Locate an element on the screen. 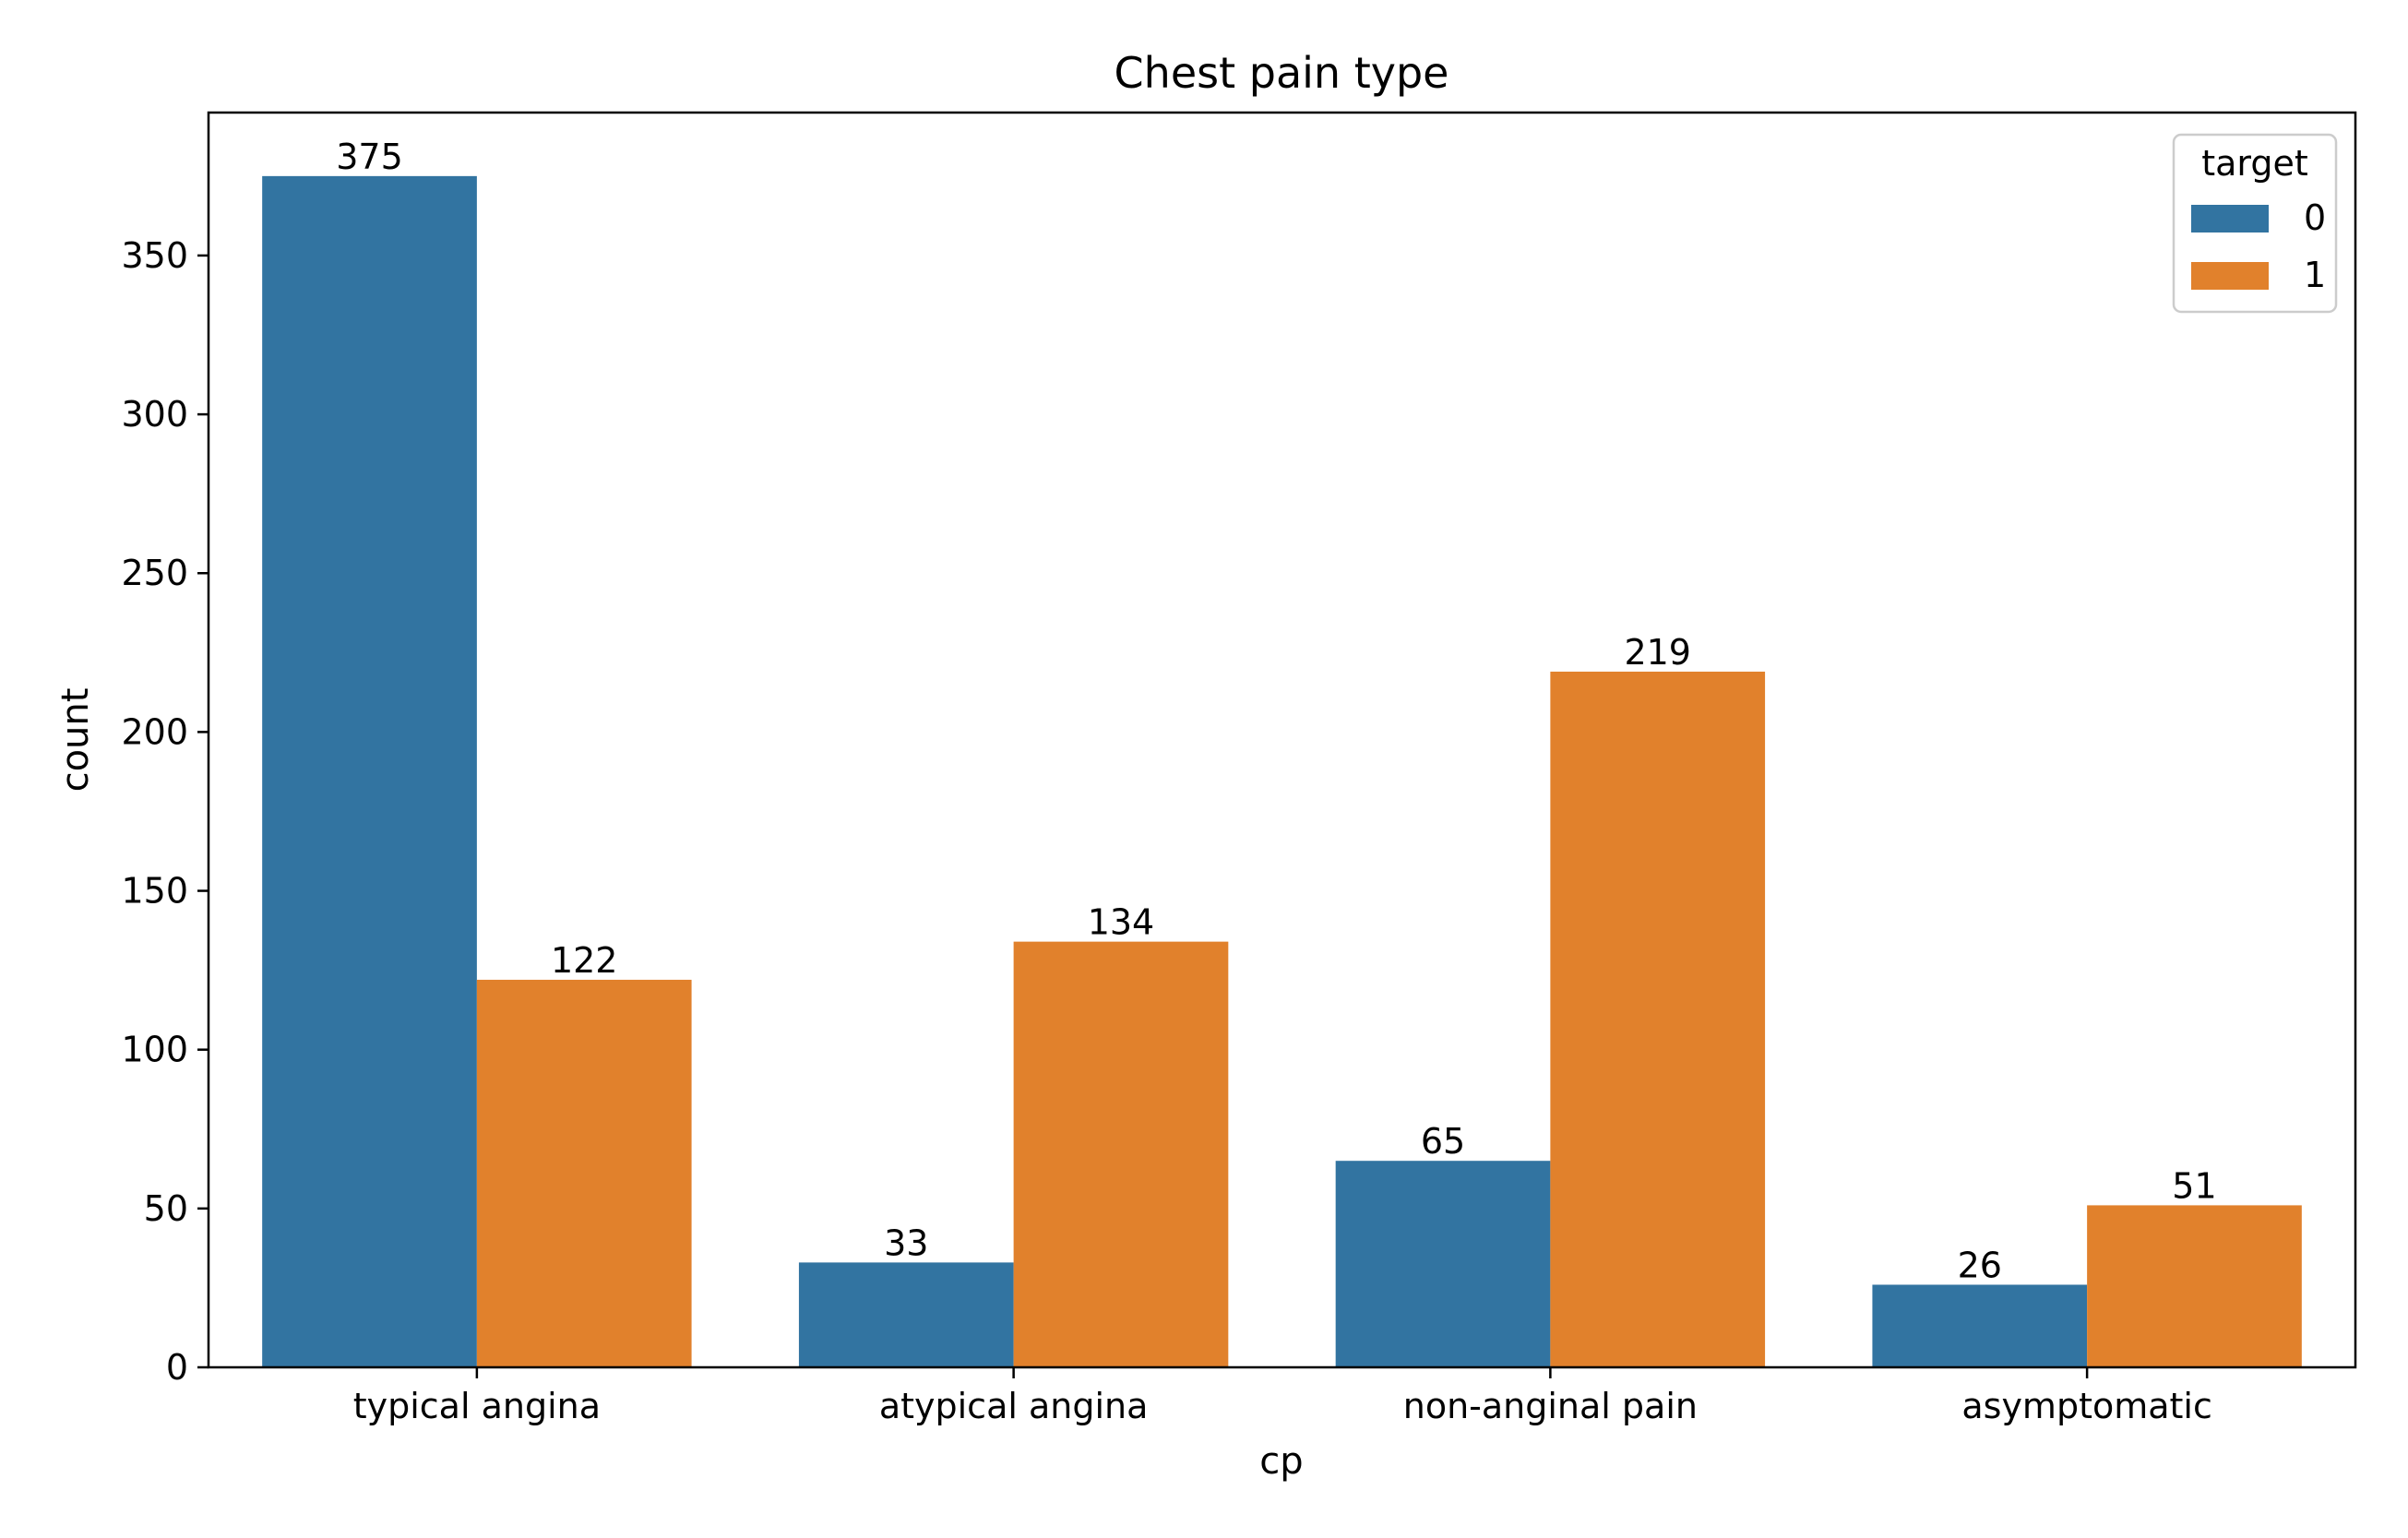 This screenshot has height=1538, width=2408. y-tick-label: 350 is located at coordinates (154, 255).